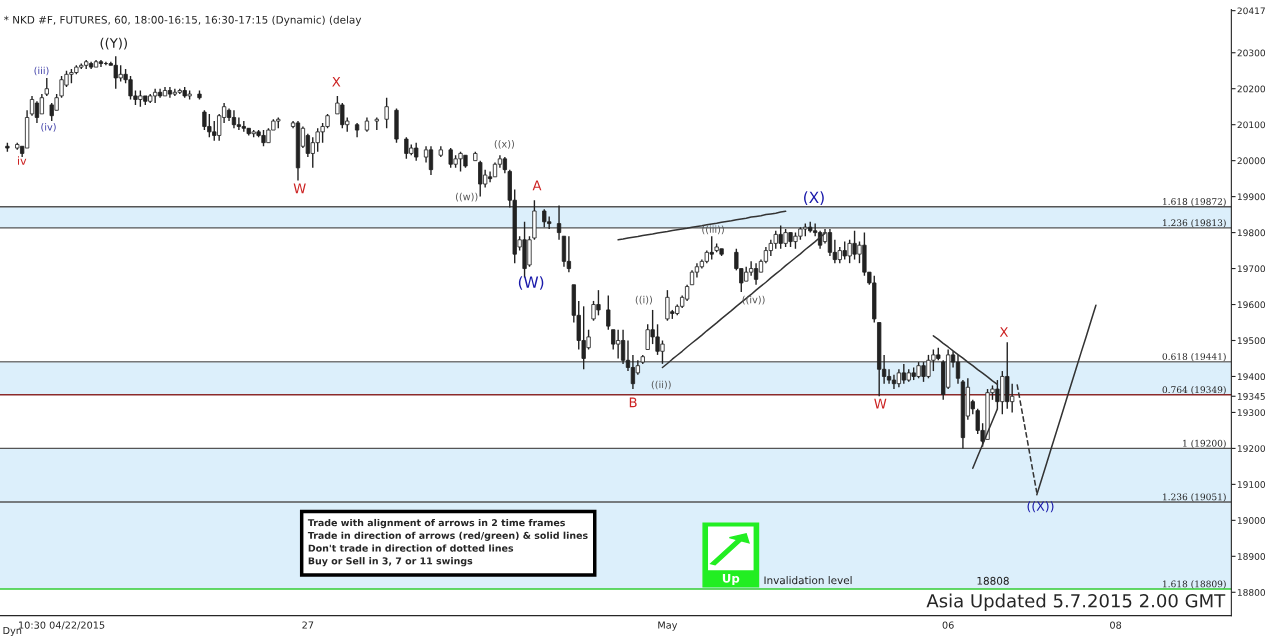 The image size is (1280, 638). Describe the element at coordinates (1251, 448) in the screenshot. I see `y-tick-label: 19200` at that location.